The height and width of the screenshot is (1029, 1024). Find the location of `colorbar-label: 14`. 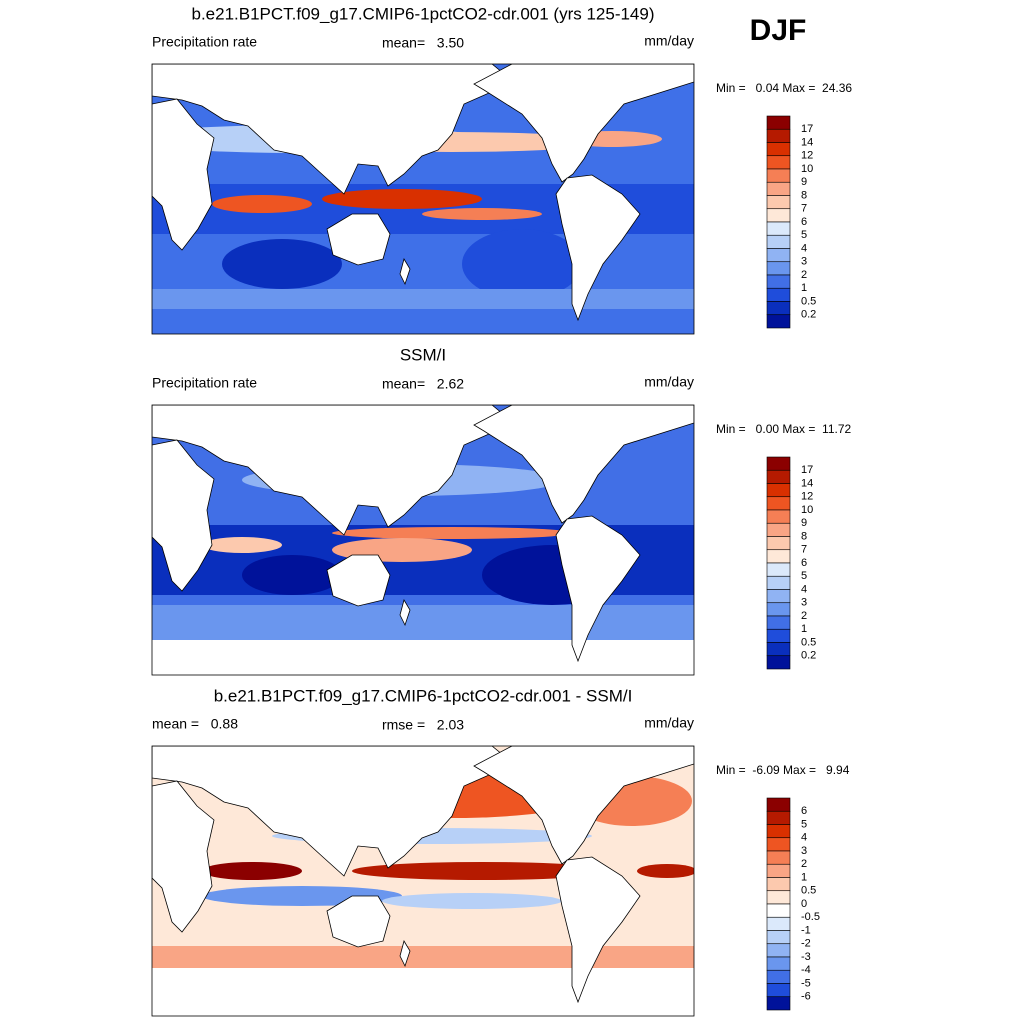

colorbar-label: 14 is located at coordinates (807, 142).